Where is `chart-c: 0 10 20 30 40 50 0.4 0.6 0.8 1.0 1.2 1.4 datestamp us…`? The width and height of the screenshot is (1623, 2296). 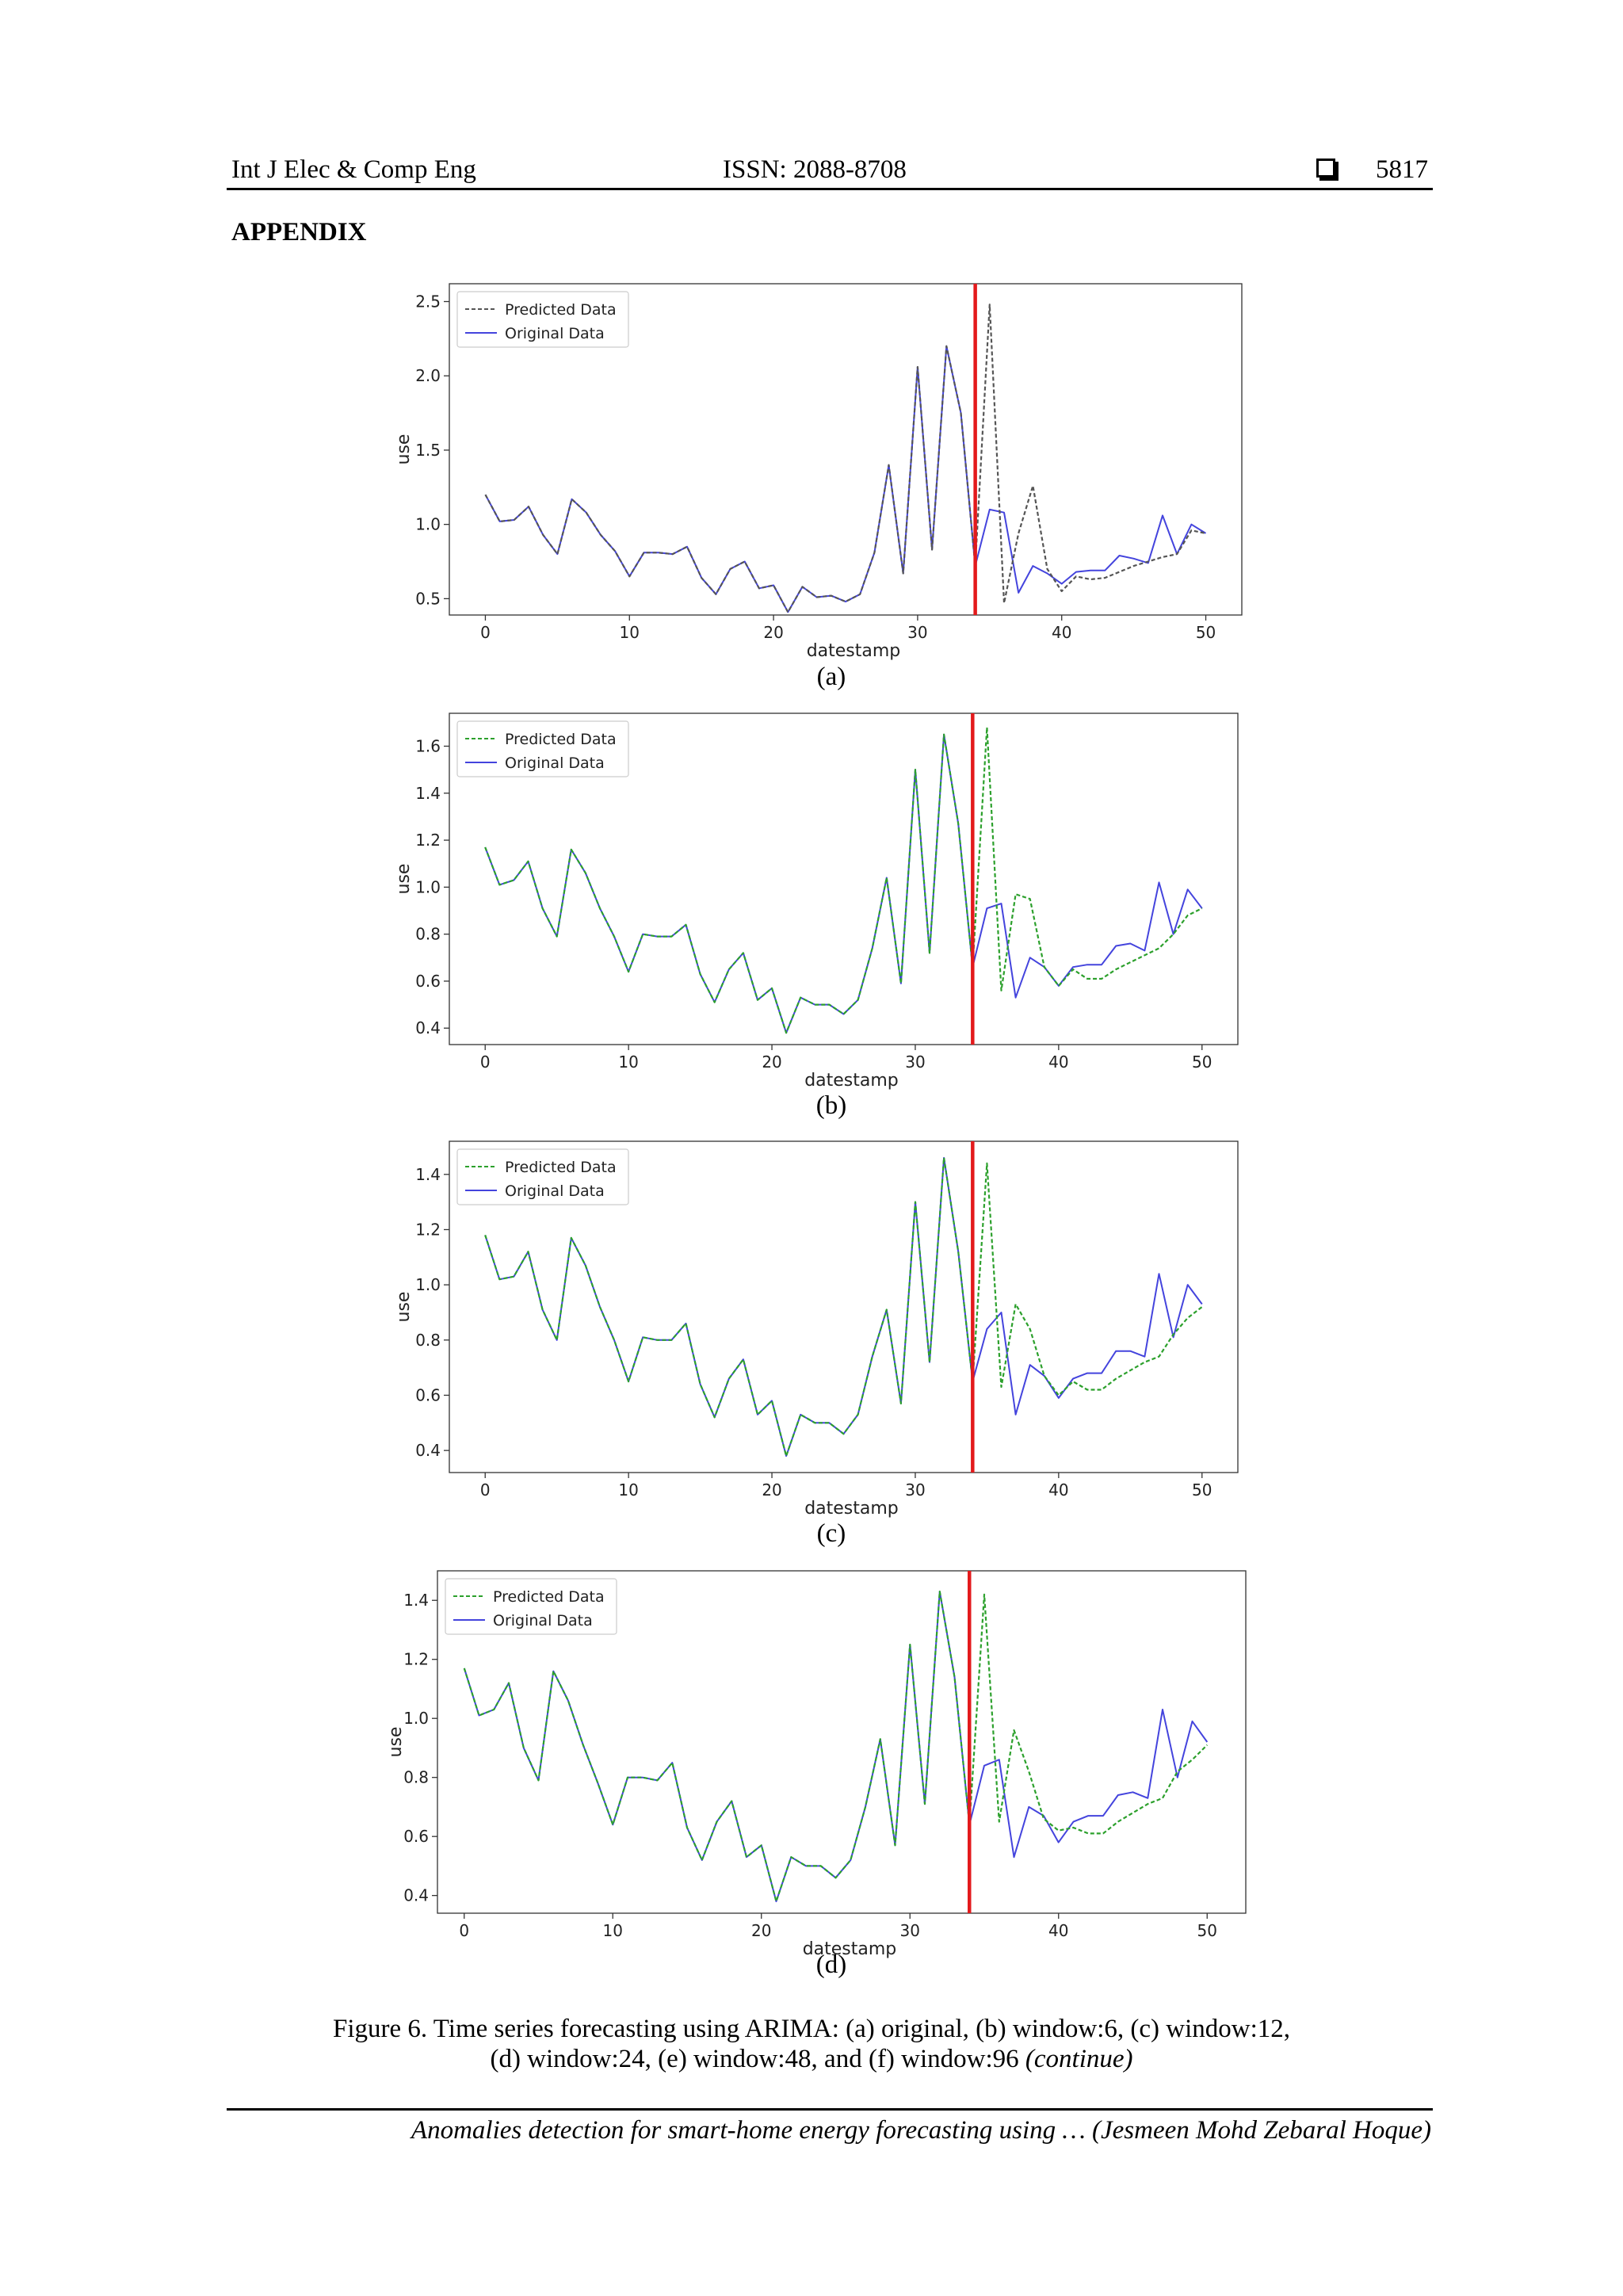
chart-c: 0 10 20 30 40 50 0.4 0.6 0.8 1.0 1.2 1.4 datestamp us… is located at coordinates (823, 1326).